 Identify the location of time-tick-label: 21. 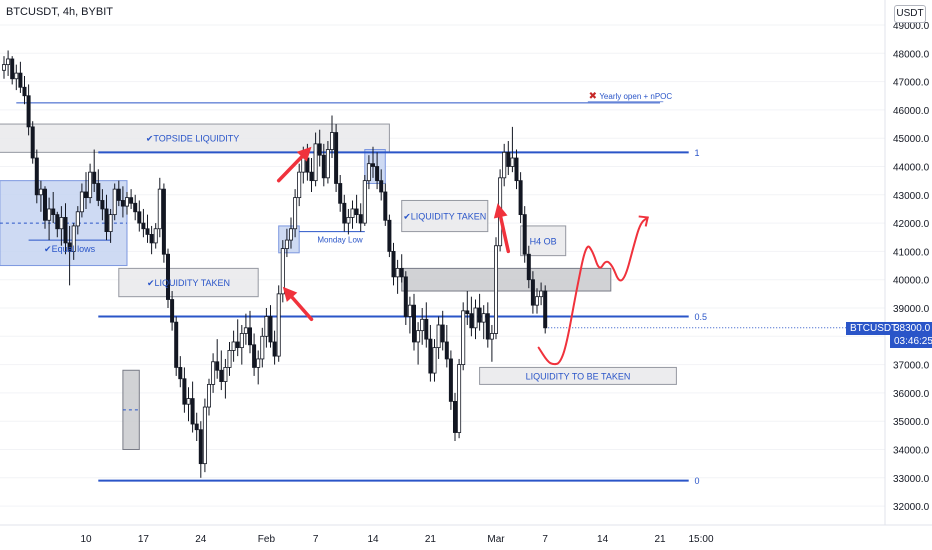
(431, 539).